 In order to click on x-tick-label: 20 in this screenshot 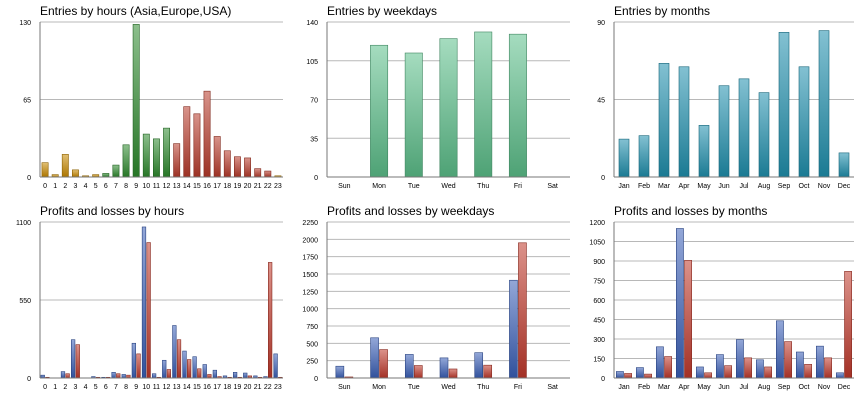, I will do `click(248, 186)`.